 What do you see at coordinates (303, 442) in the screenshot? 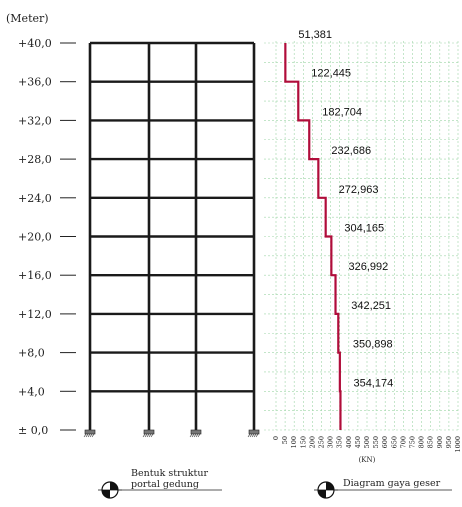
I see `x-tick-label: 150` at bounding box center [303, 442].